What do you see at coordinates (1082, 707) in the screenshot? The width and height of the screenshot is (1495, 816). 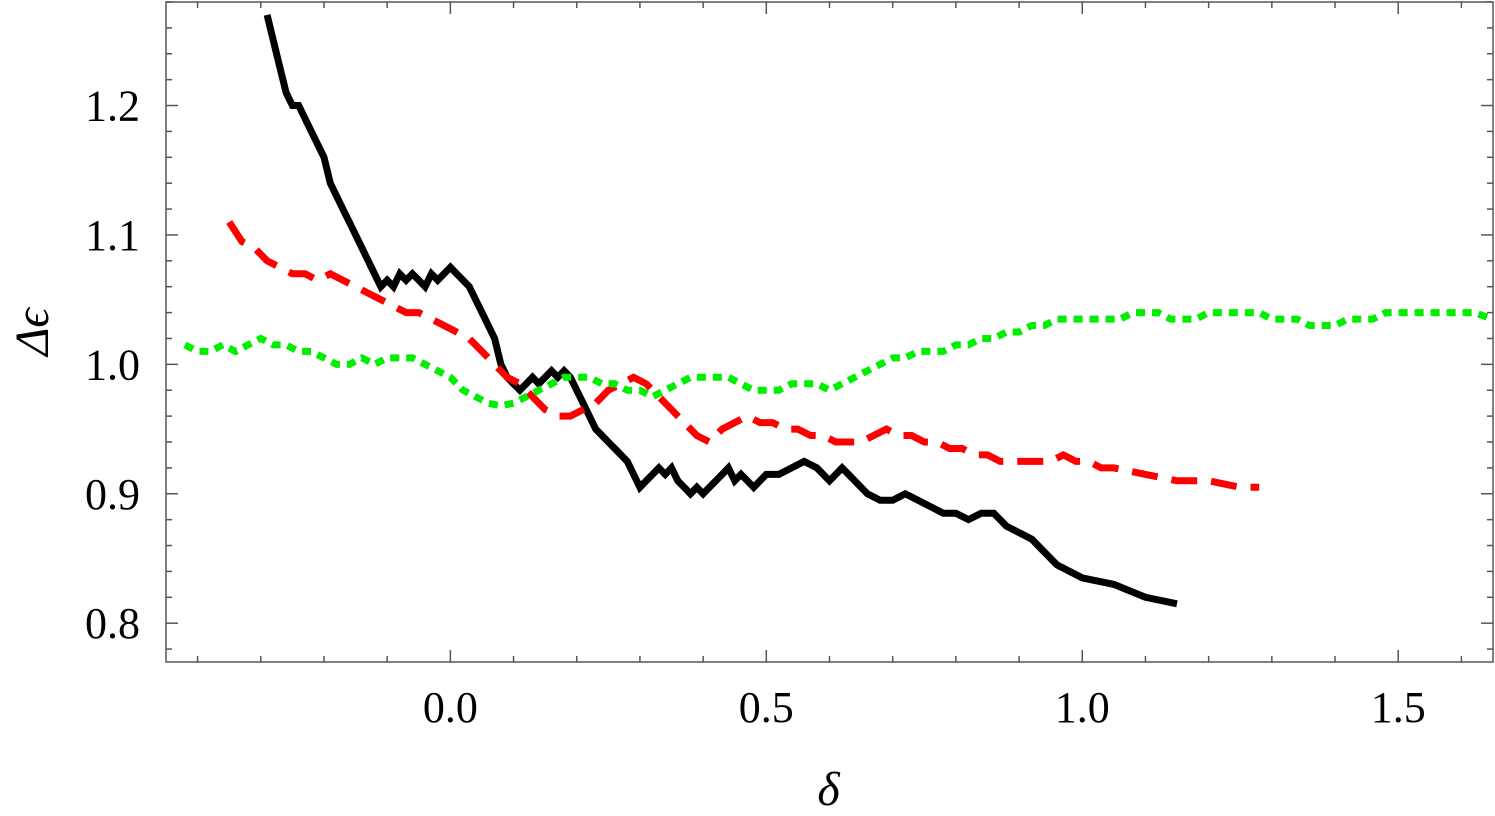 I see `x-tick-label: 1.0` at bounding box center [1082, 707].